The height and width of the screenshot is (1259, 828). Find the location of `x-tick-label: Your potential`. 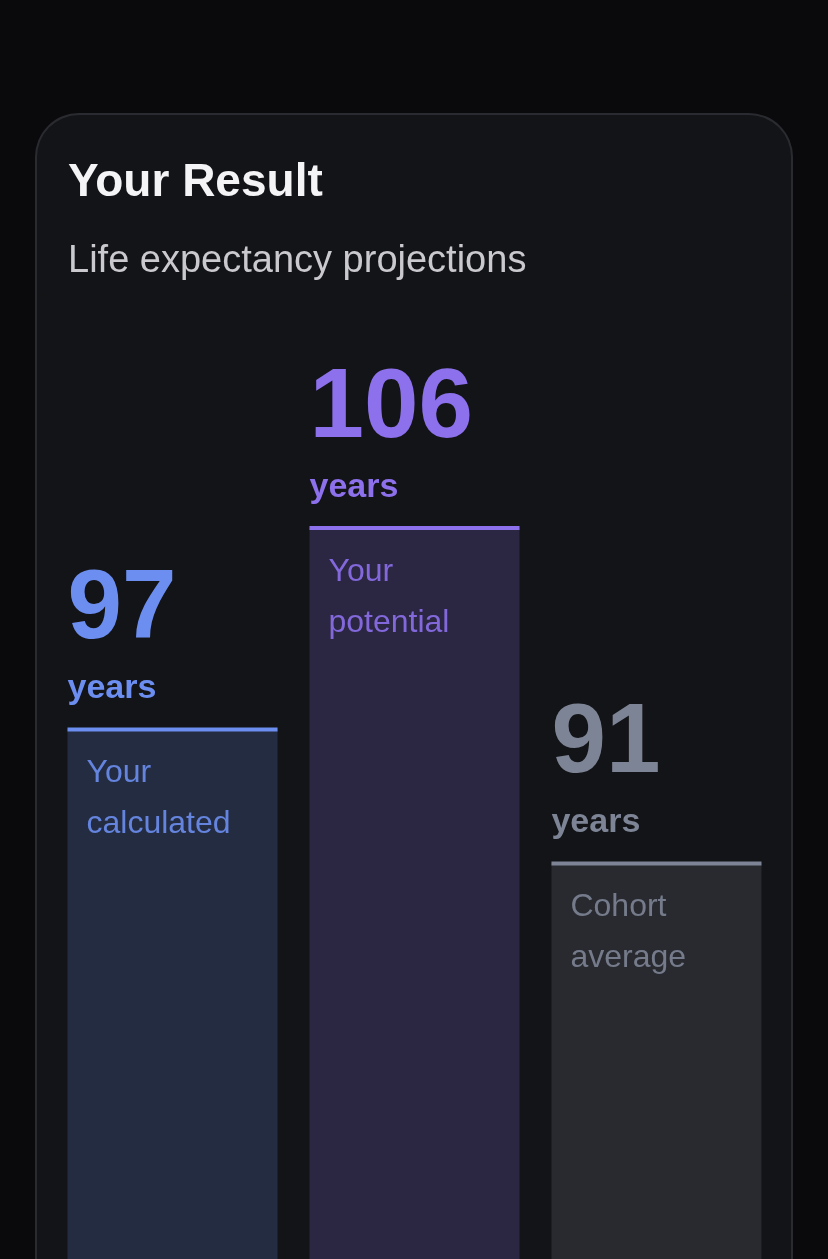

x-tick-label: Your potential is located at coordinates (389, 595).